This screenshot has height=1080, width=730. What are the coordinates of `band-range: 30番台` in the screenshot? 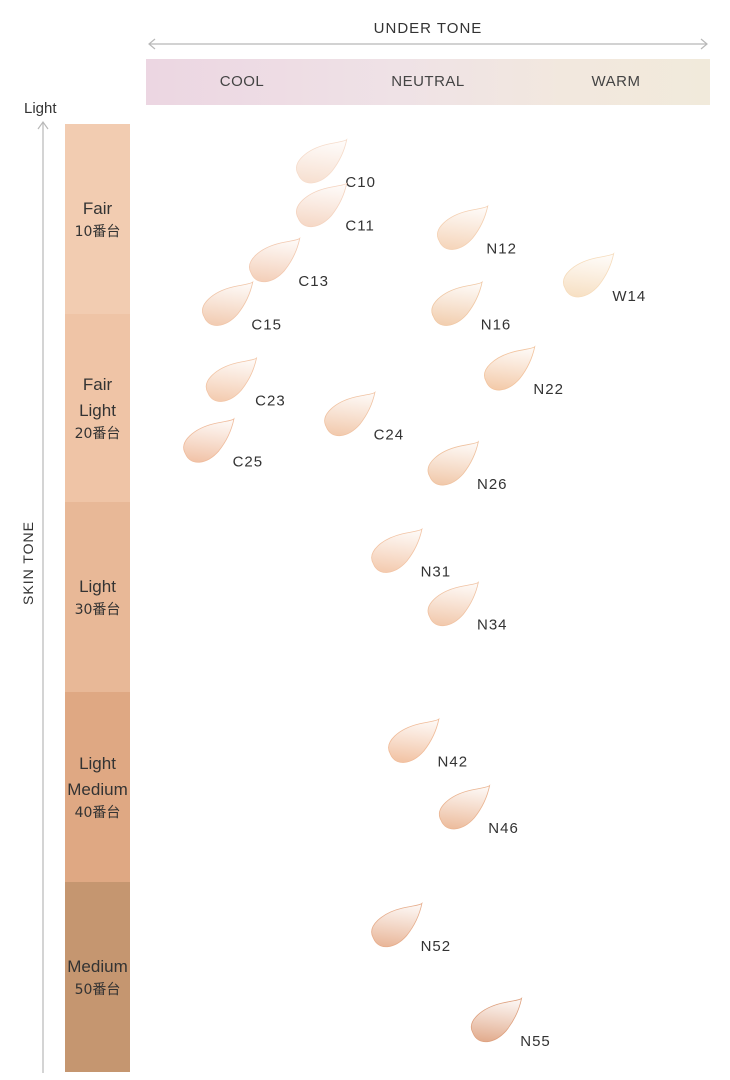 It's located at (97, 610).